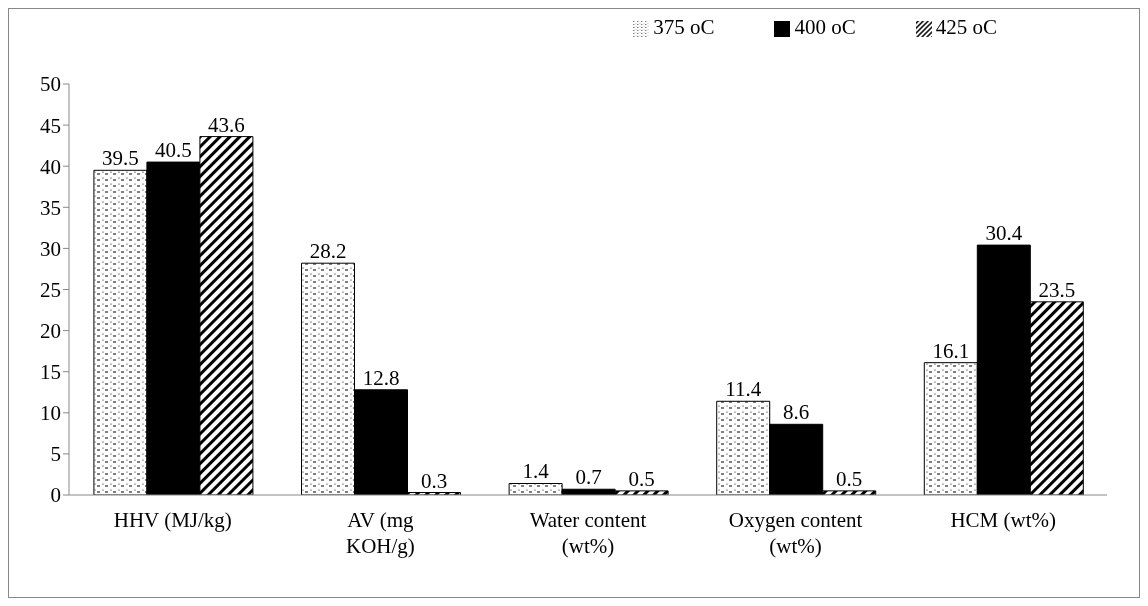 This screenshot has height=606, width=1148. Describe the element at coordinates (588, 477) in the screenshot. I see `data-label: 0.7` at that location.